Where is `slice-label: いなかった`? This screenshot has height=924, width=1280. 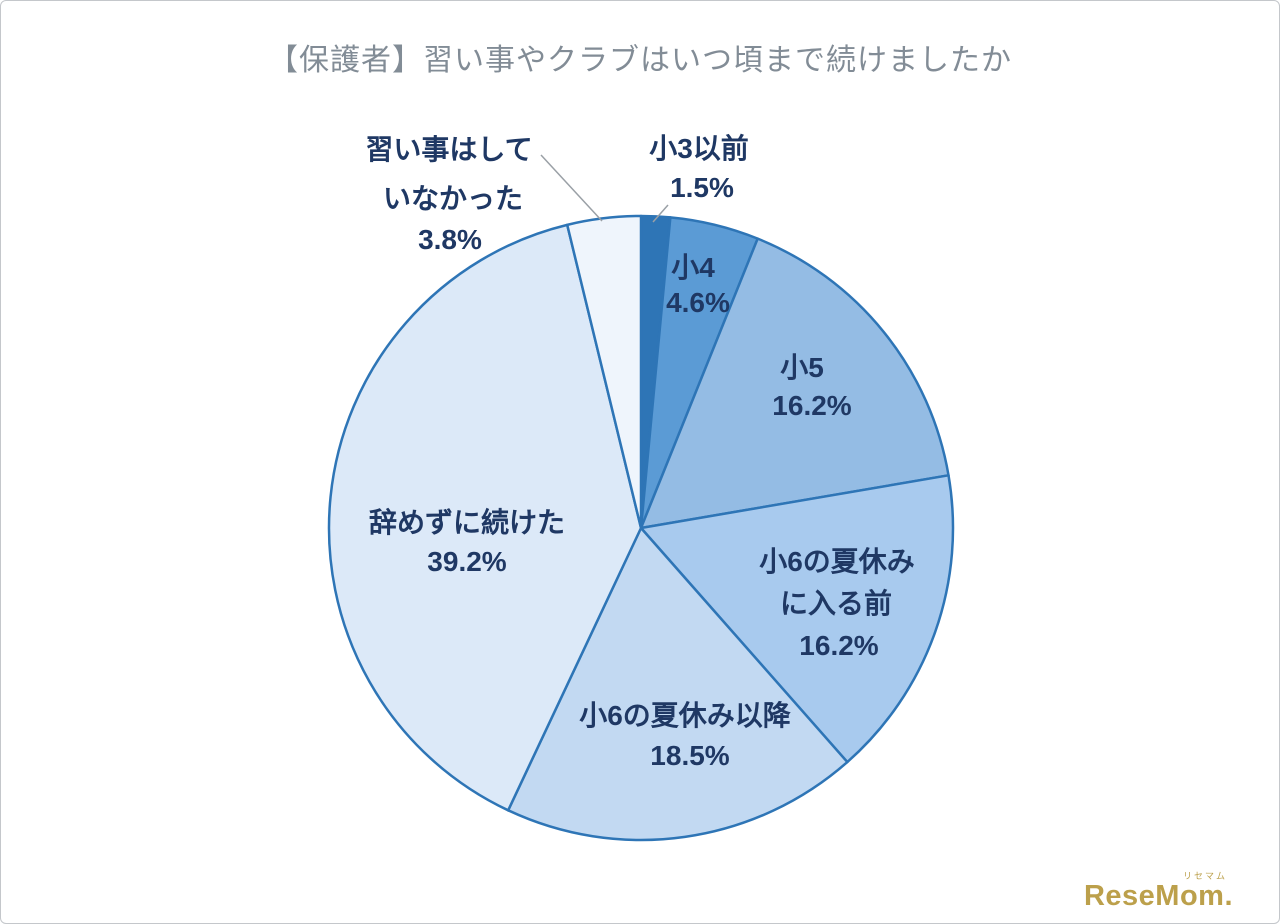 slice-label: いなかった is located at coordinates (453, 198).